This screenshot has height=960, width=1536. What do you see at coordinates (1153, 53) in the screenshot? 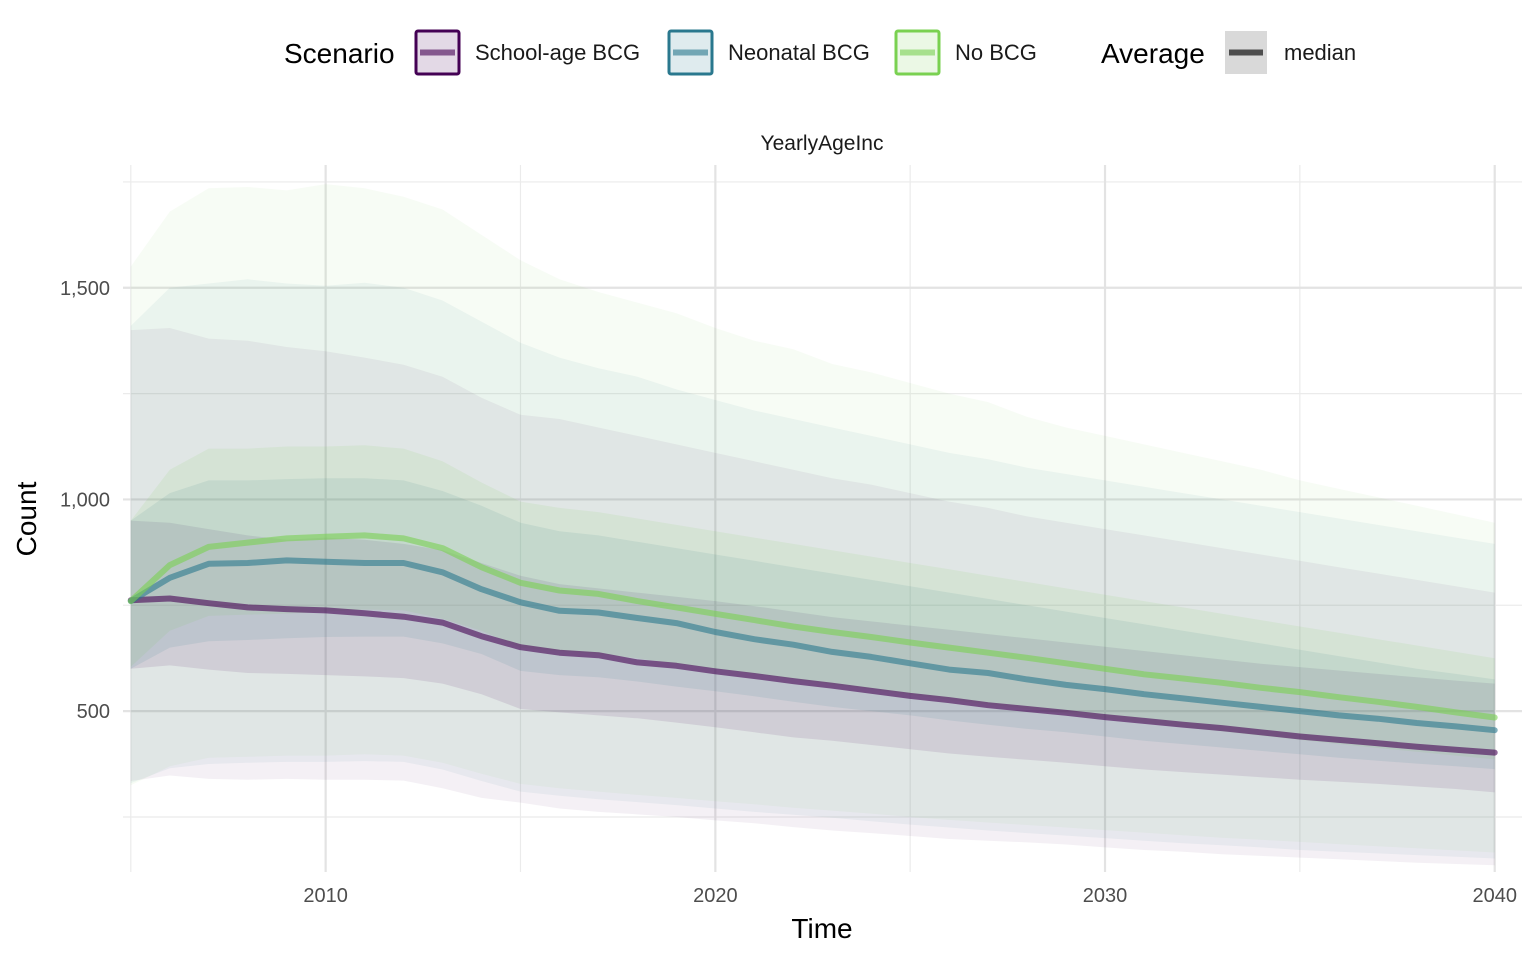
I see `legend-average-title: Average` at bounding box center [1153, 53].